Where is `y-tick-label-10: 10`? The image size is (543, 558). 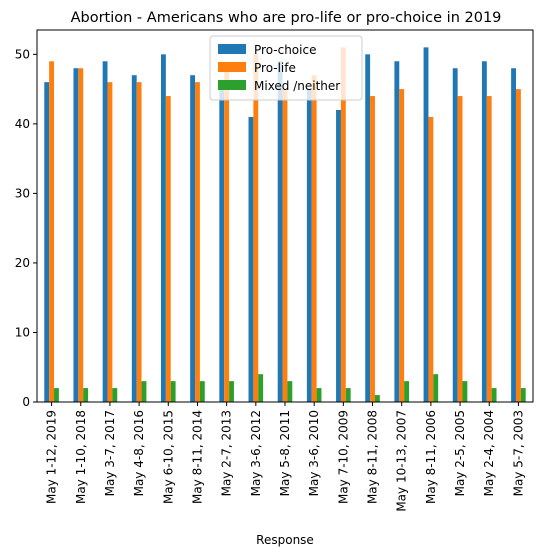 y-tick-label-10: 10 is located at coordinates (22, 332).